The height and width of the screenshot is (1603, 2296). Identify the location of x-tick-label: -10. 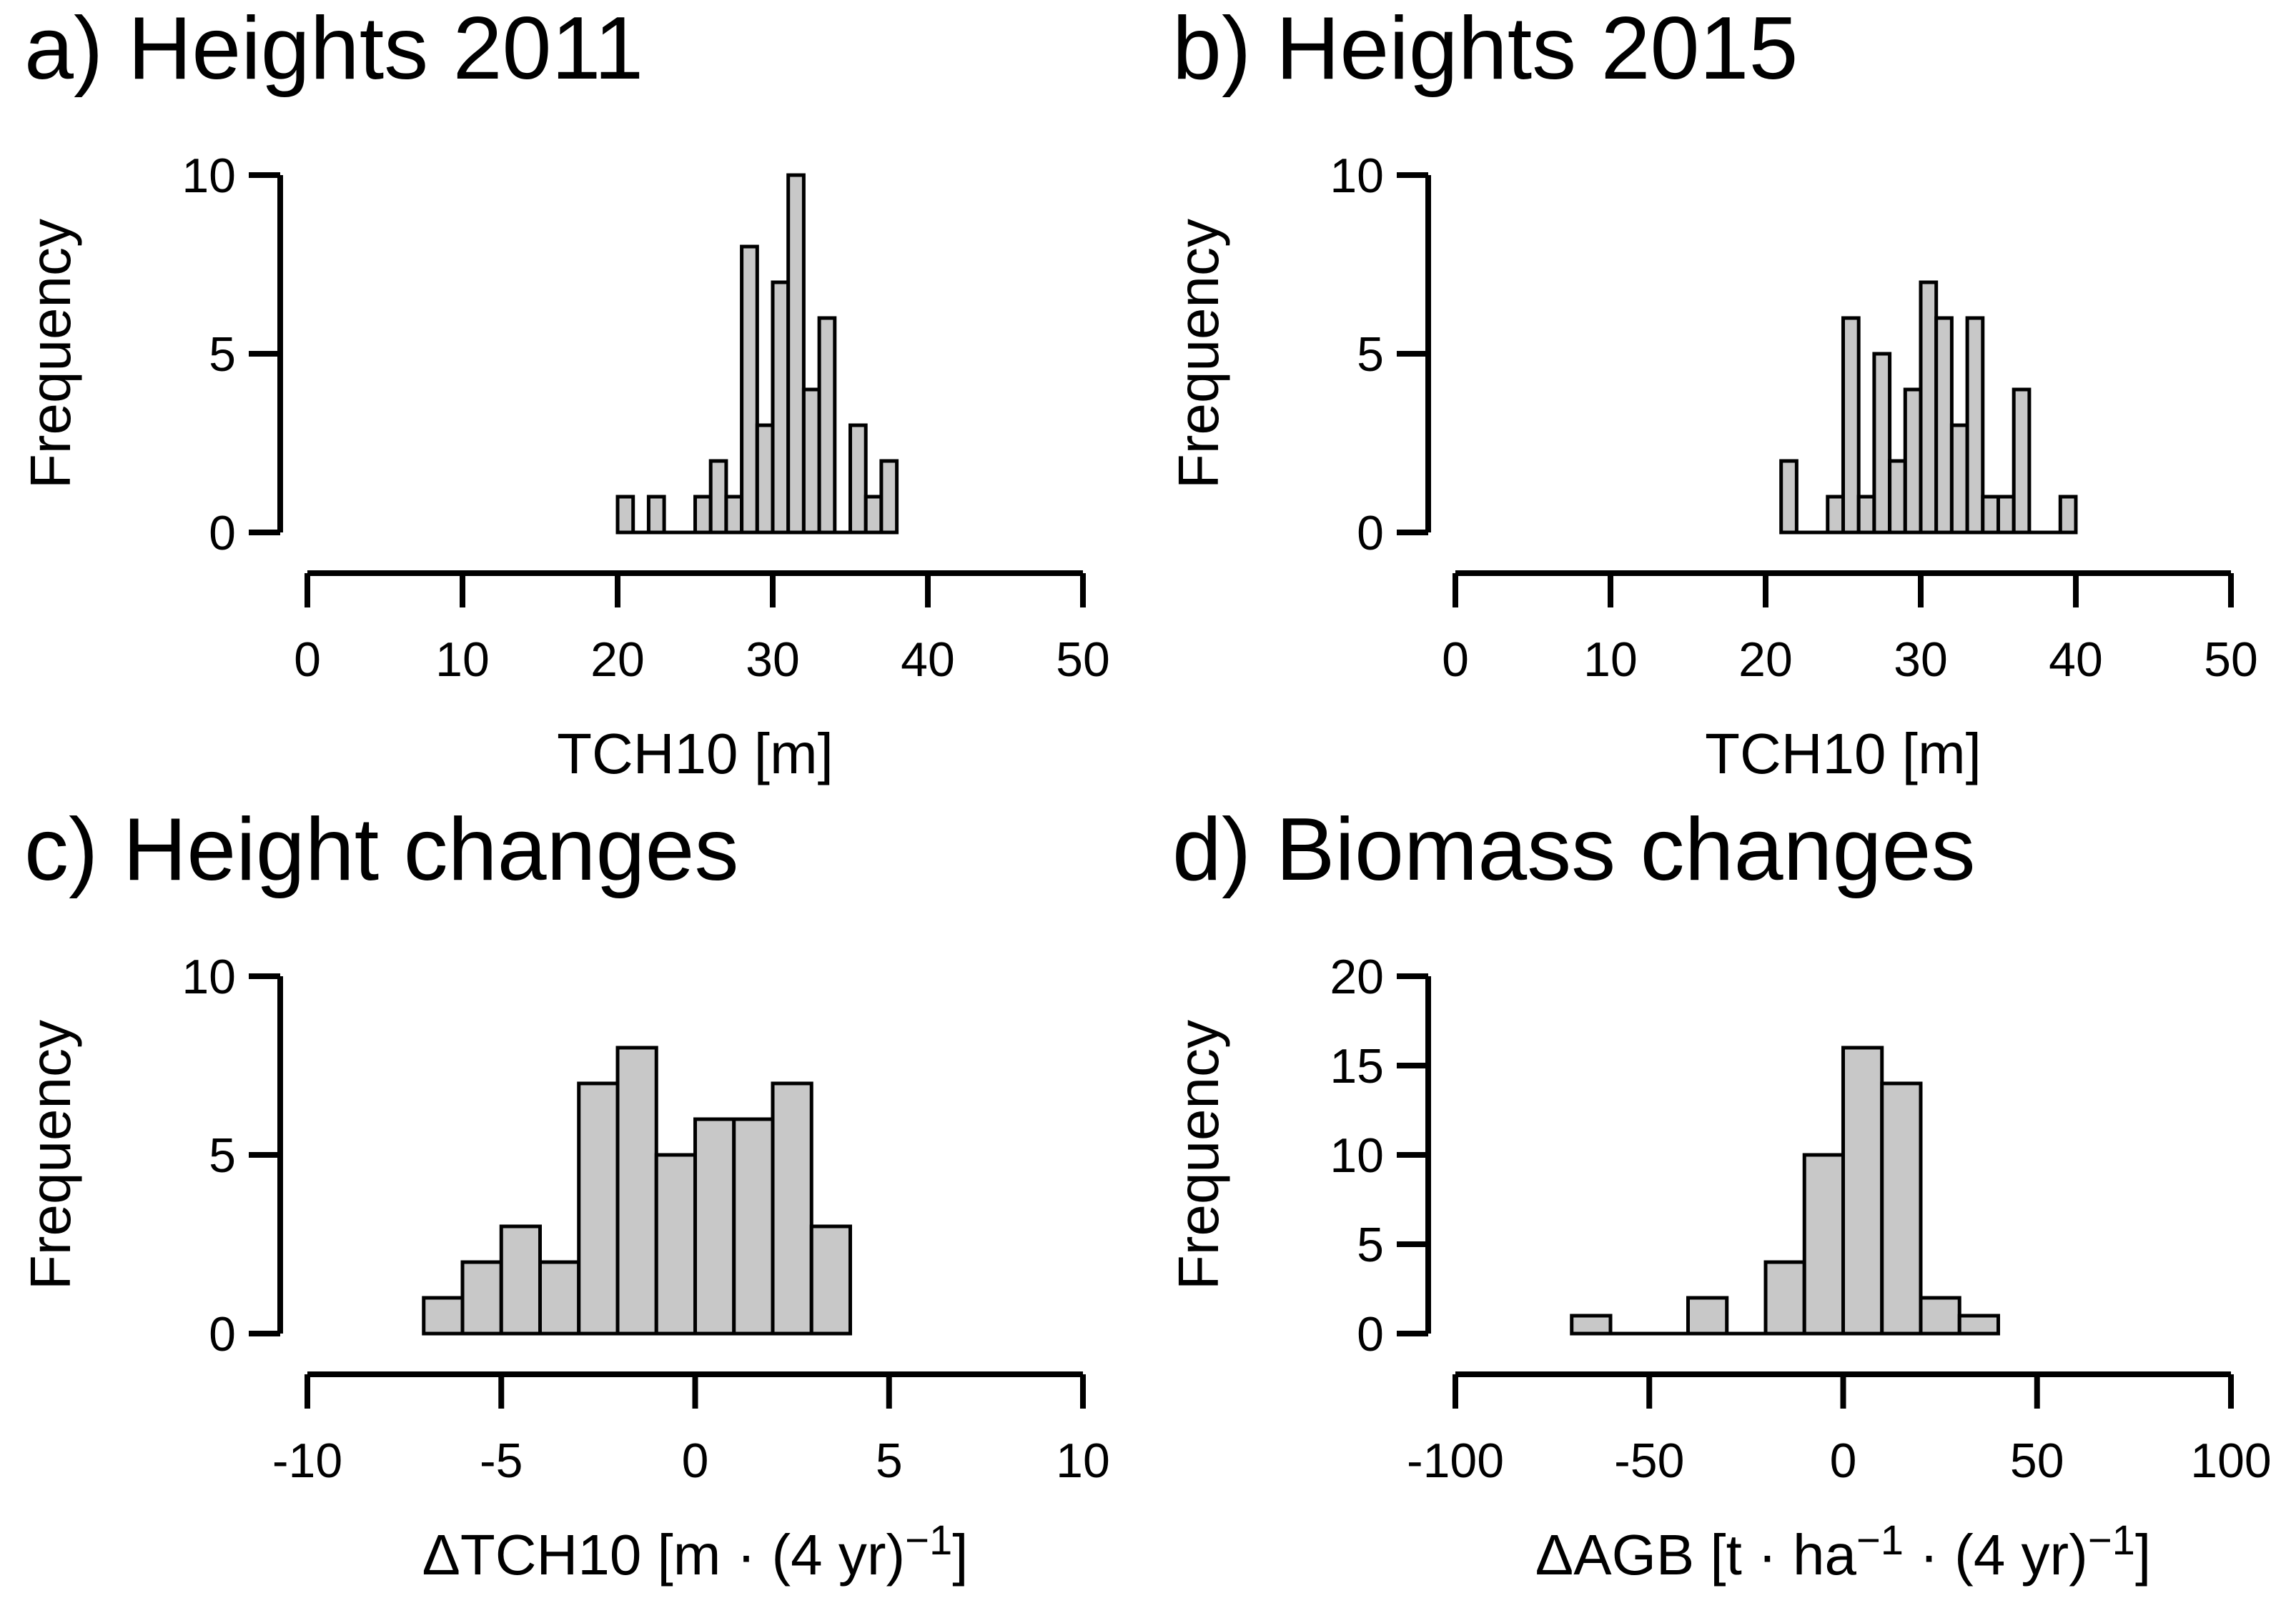
(307, 1461).